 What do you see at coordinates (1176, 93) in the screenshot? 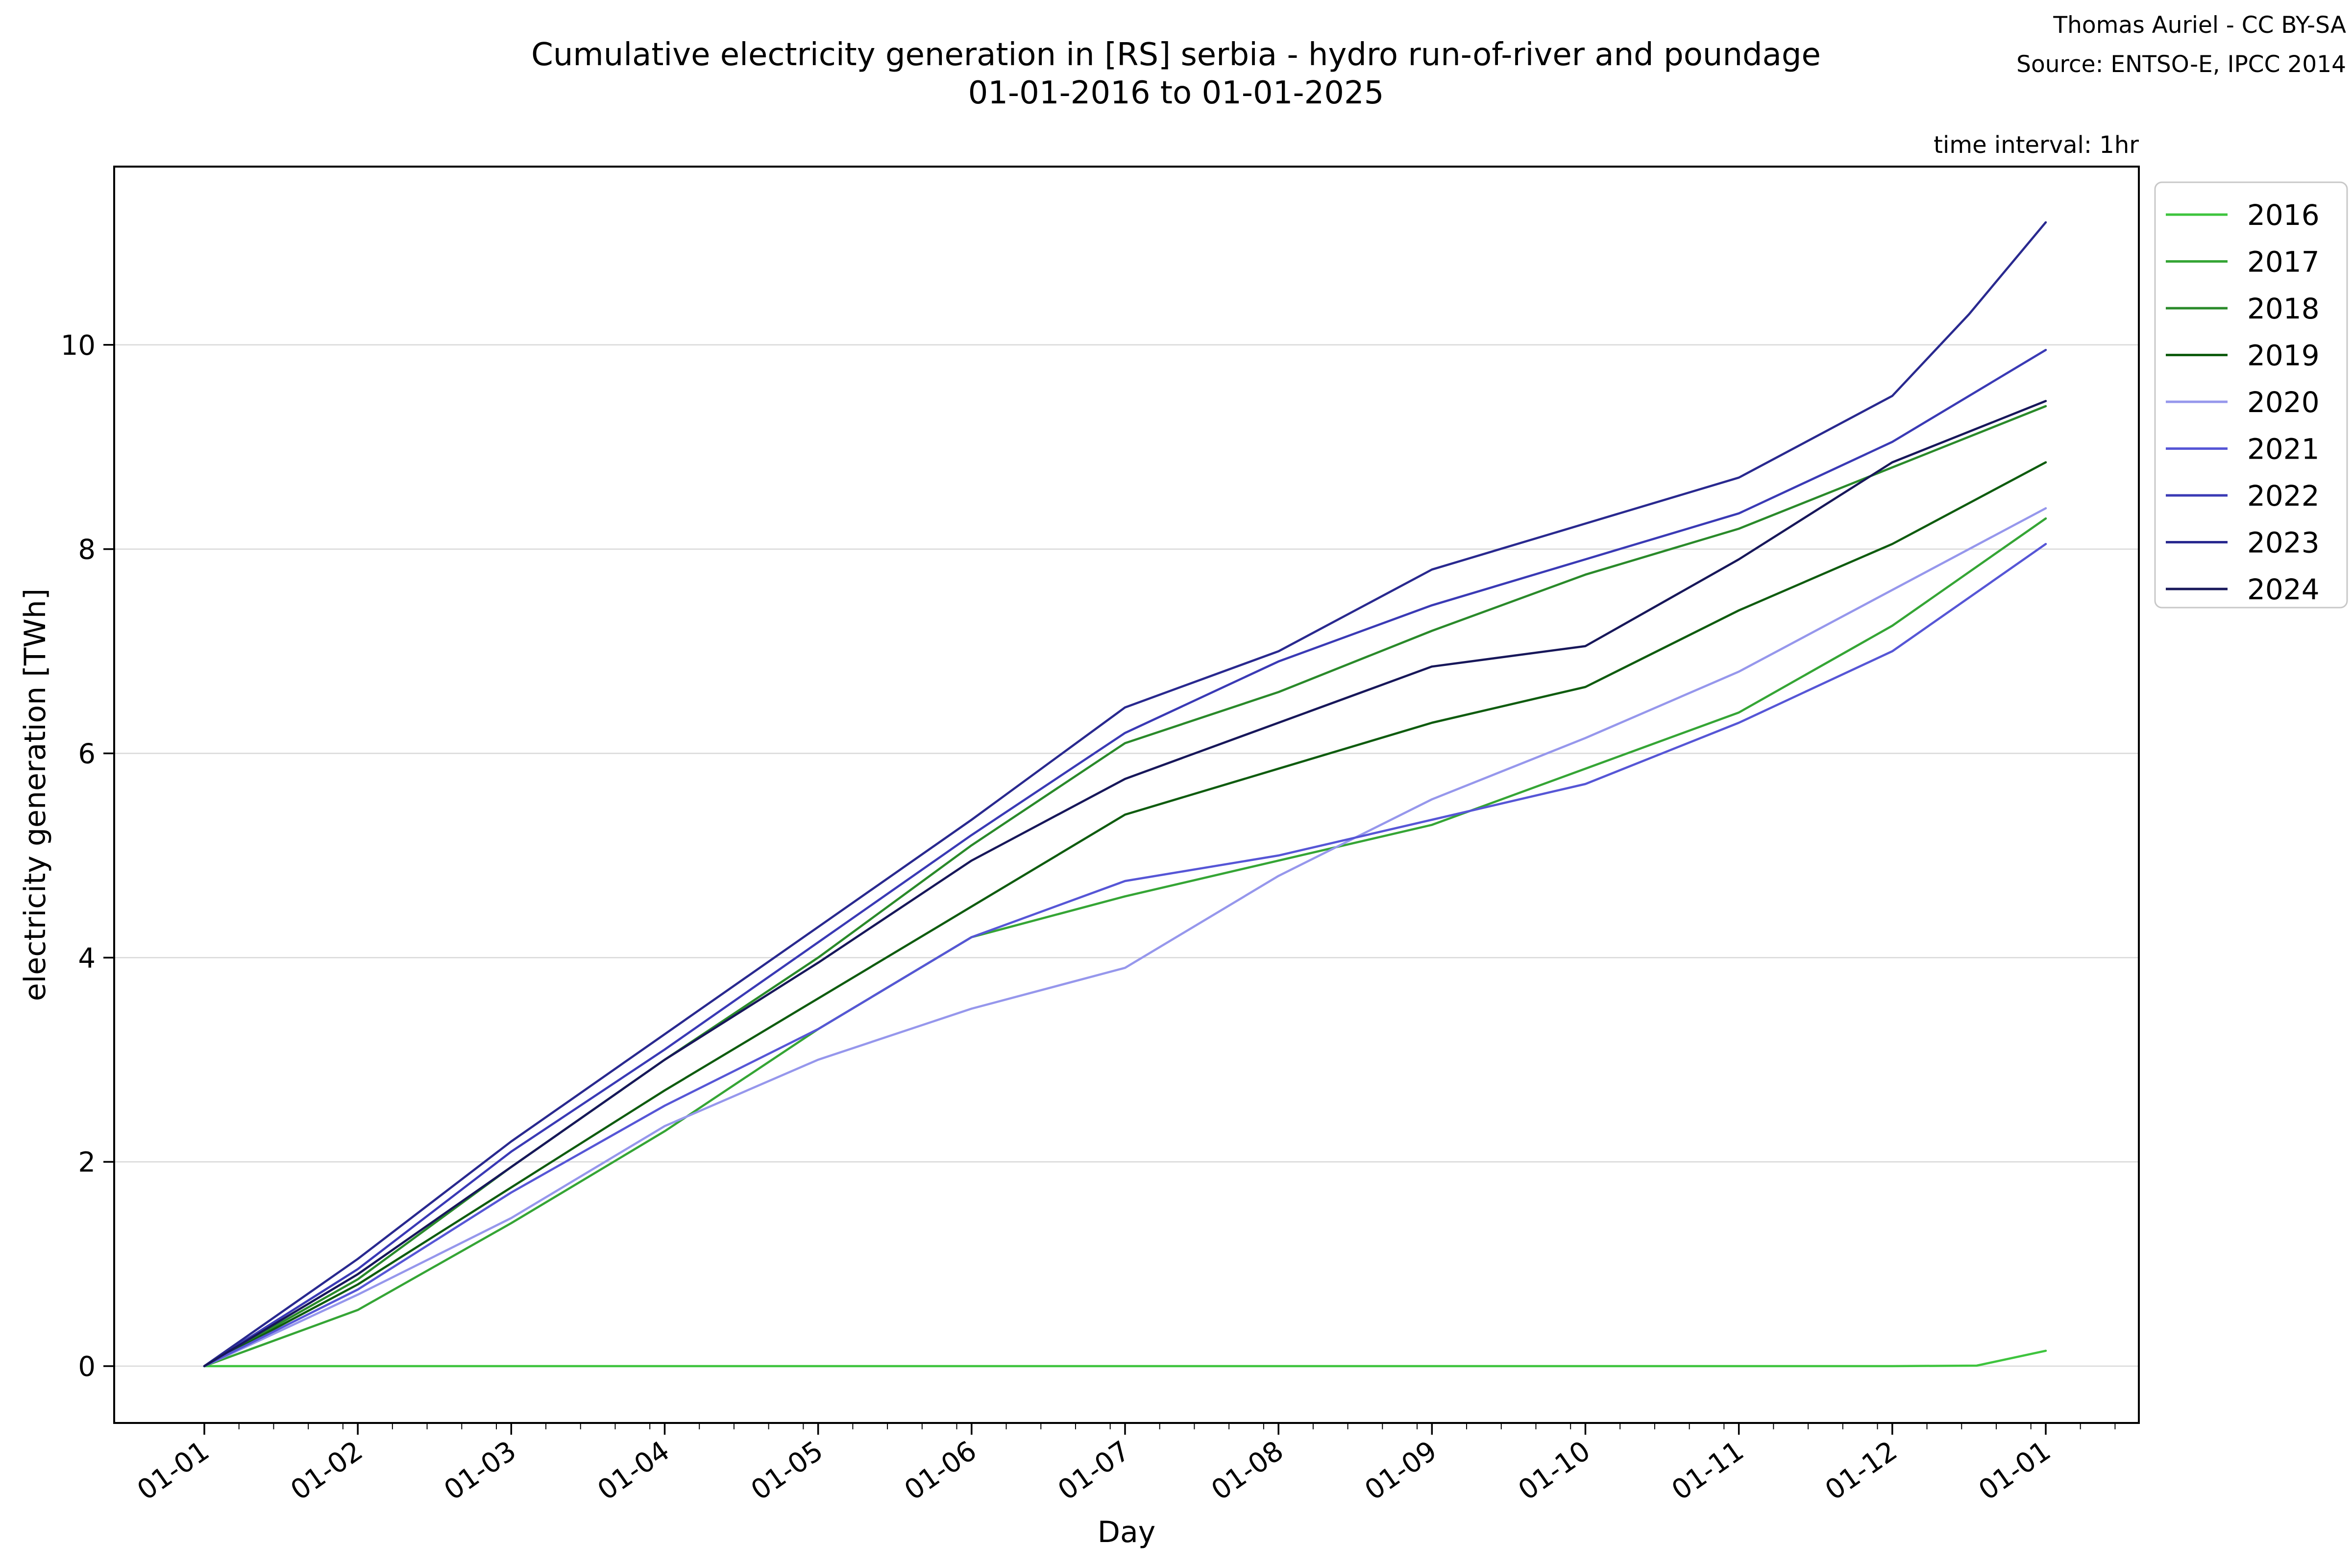
I see `chart-title-line2: 01-01-2016 to 01-01-2025` at bounding box center [1176, 93].